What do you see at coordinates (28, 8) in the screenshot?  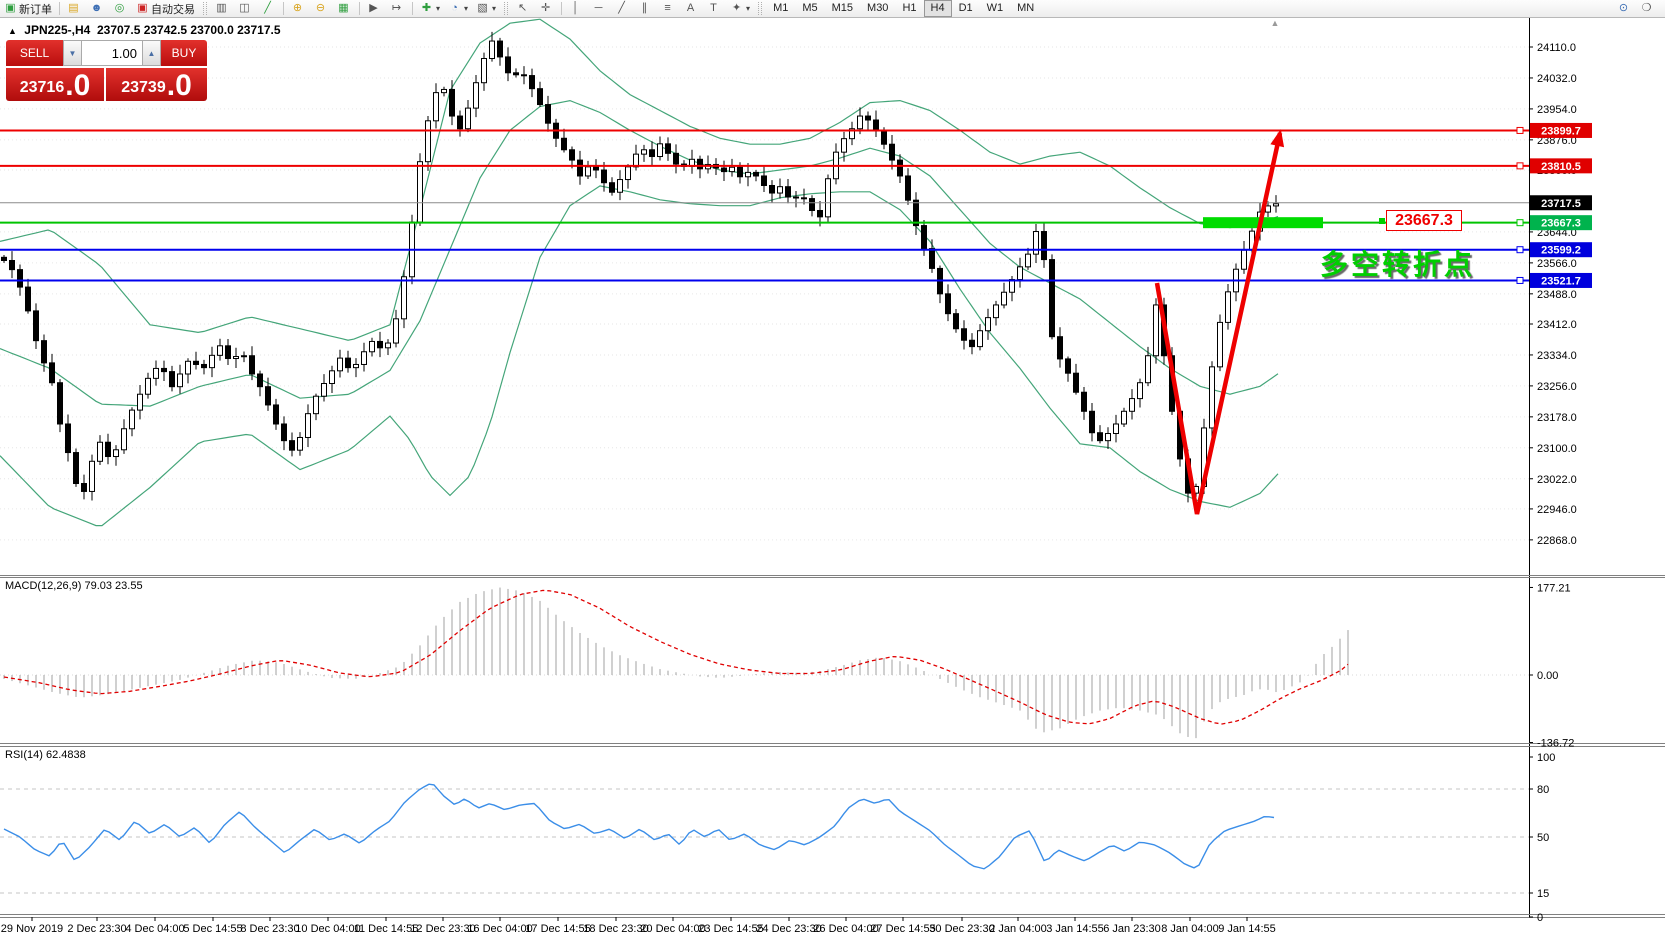 I see `new-order-button: ▣ 新订单` at bounding box center [28, 8].